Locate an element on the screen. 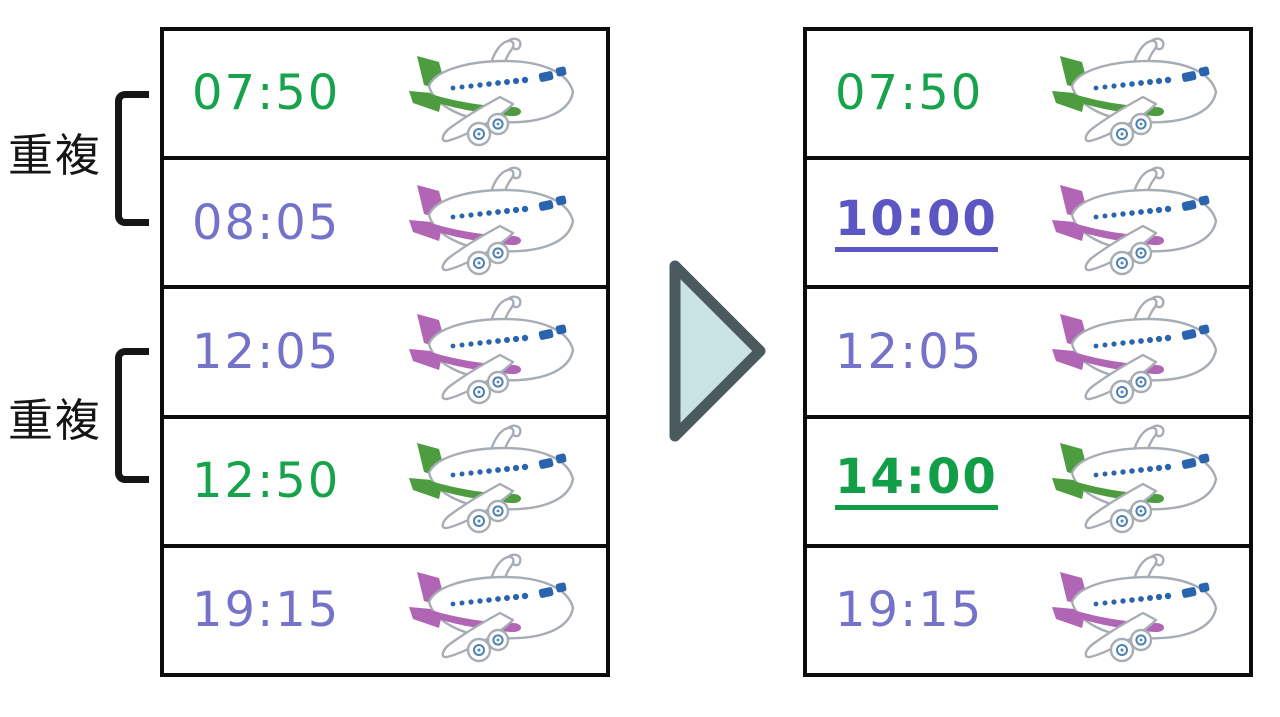 The image size is (1280, 717). flight-time: 14:00 is located at coordinates (916, 481).